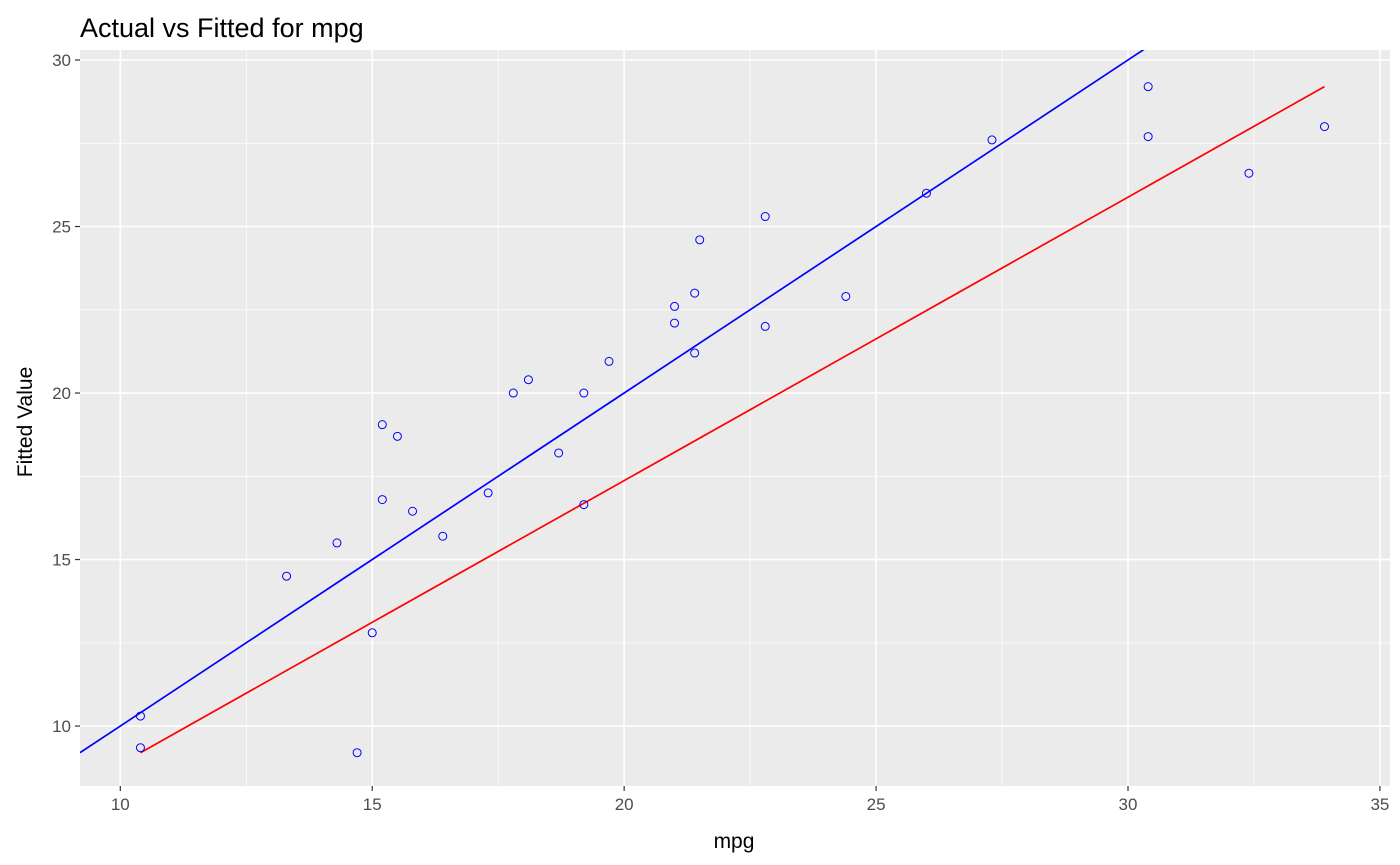 This screenshot has height=865, width=1400. I want to click on y-tick-label: 15, so click(61, 560).